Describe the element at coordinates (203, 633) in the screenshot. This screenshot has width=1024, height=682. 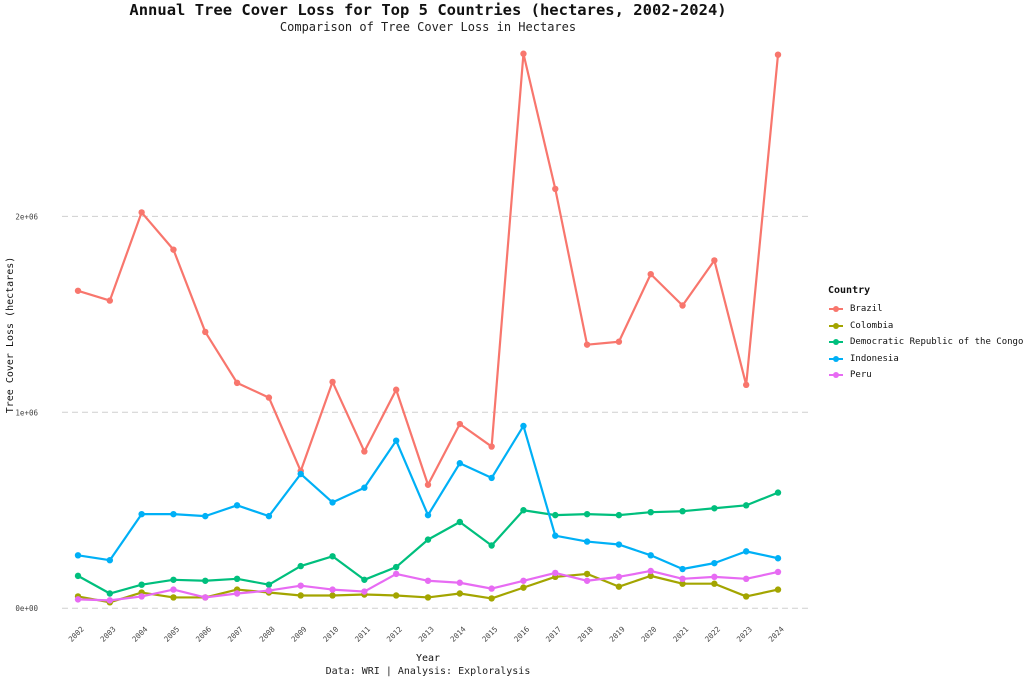
I see `x-tick-label: 2006` at that location.